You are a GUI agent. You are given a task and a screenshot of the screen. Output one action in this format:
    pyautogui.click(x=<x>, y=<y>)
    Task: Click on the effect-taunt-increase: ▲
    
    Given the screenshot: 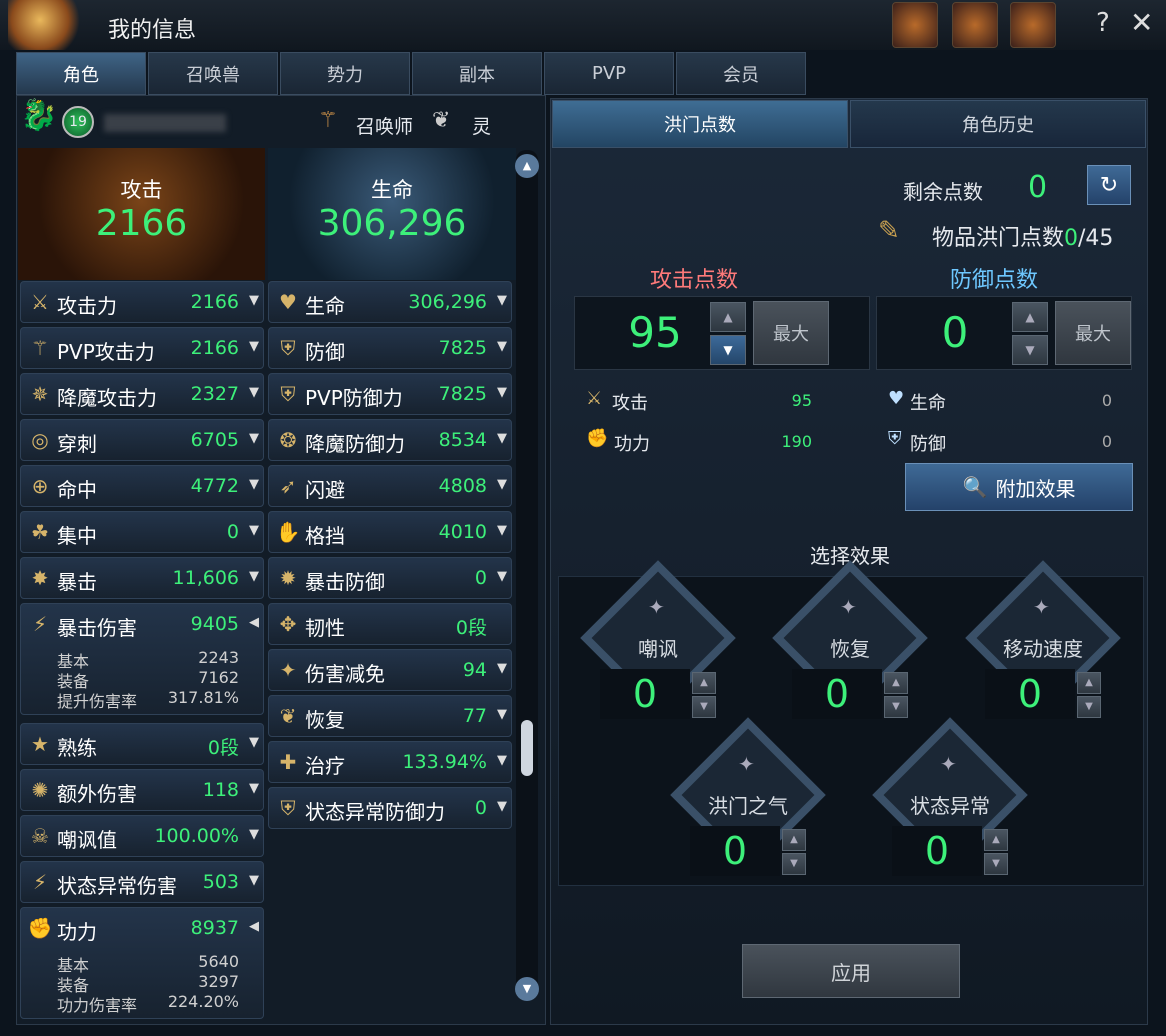 What is the action you would take?
    pyautogui.click(x=704, y=683)
    